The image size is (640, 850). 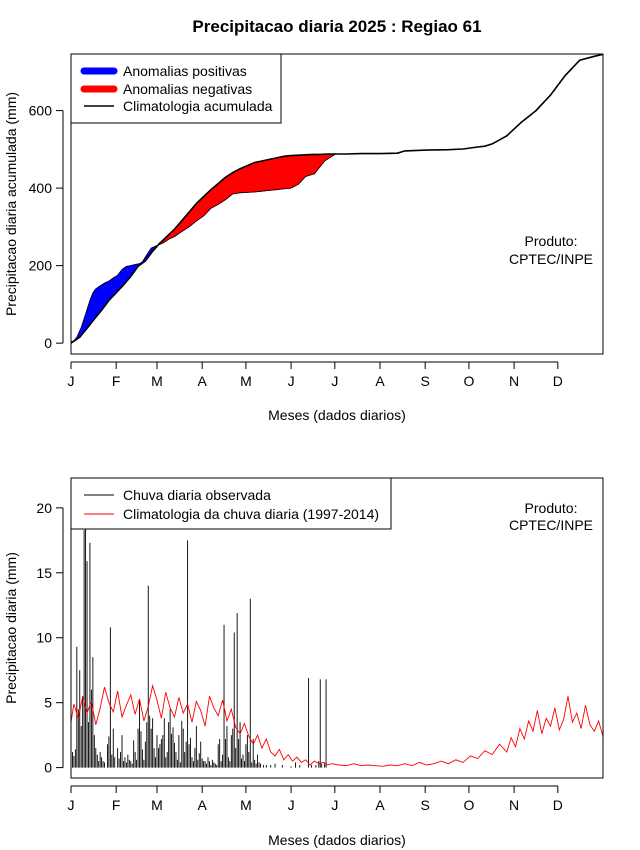 What do you see at coordinates (336, 26) in the screenshot?
I see `chart-title: Precipitacao diaria 2025 : Regiao 61` at bounding box center [336, 26].